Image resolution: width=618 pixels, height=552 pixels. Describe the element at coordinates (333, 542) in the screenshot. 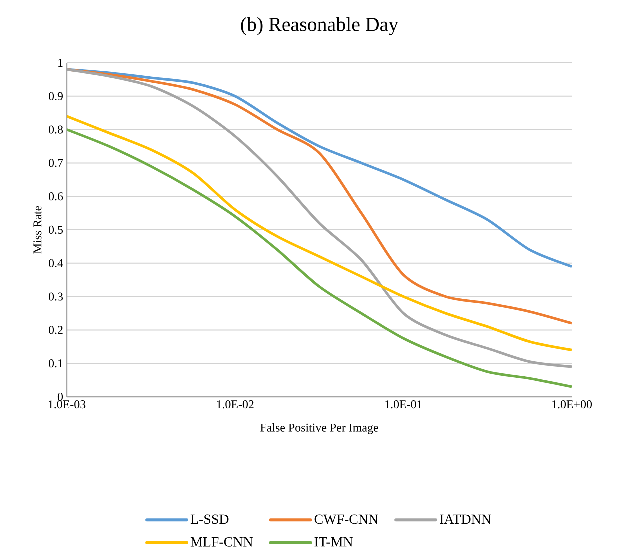

I see `legend-label: IT-MN` at that location.